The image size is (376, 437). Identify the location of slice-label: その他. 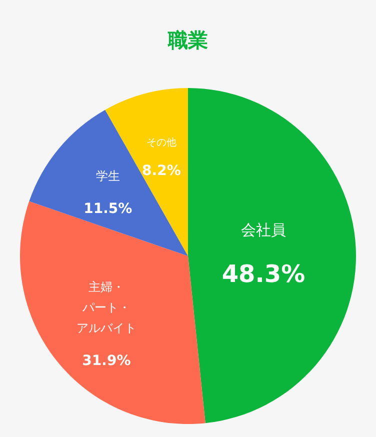
(161, 142).